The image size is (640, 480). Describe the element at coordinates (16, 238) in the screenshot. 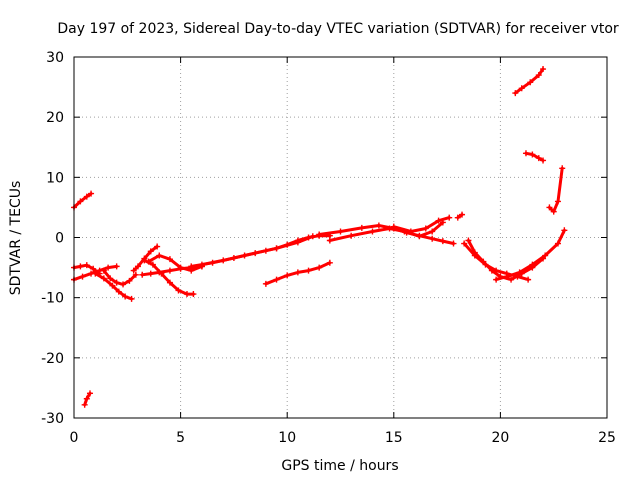

I see `y-axis-label: SDTVAR / TECUs` at that location.